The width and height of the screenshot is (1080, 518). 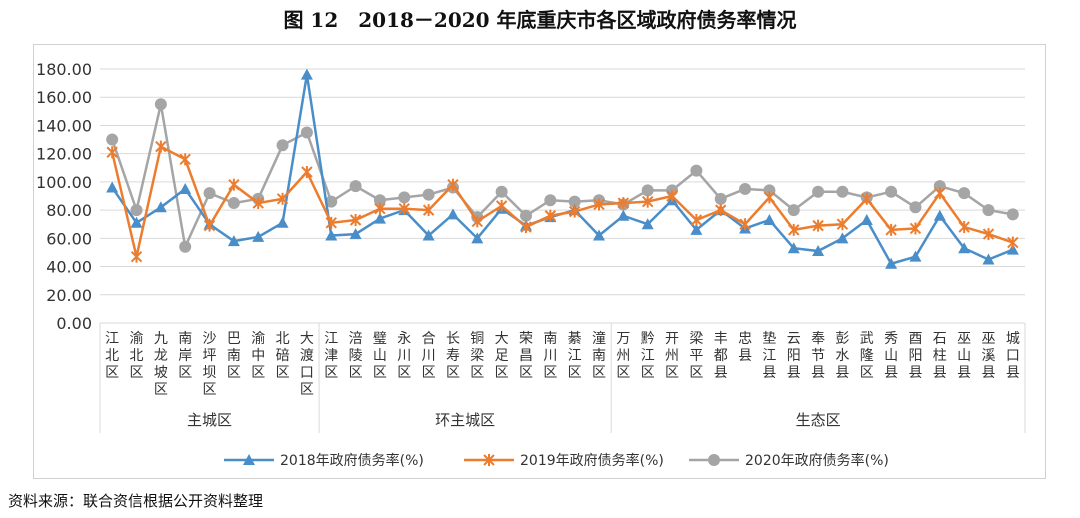 What do you see at coordinates (964, 356) in the screenshot?
I see `x-tick-label: 巫山县` at bounding box center [964, 356].